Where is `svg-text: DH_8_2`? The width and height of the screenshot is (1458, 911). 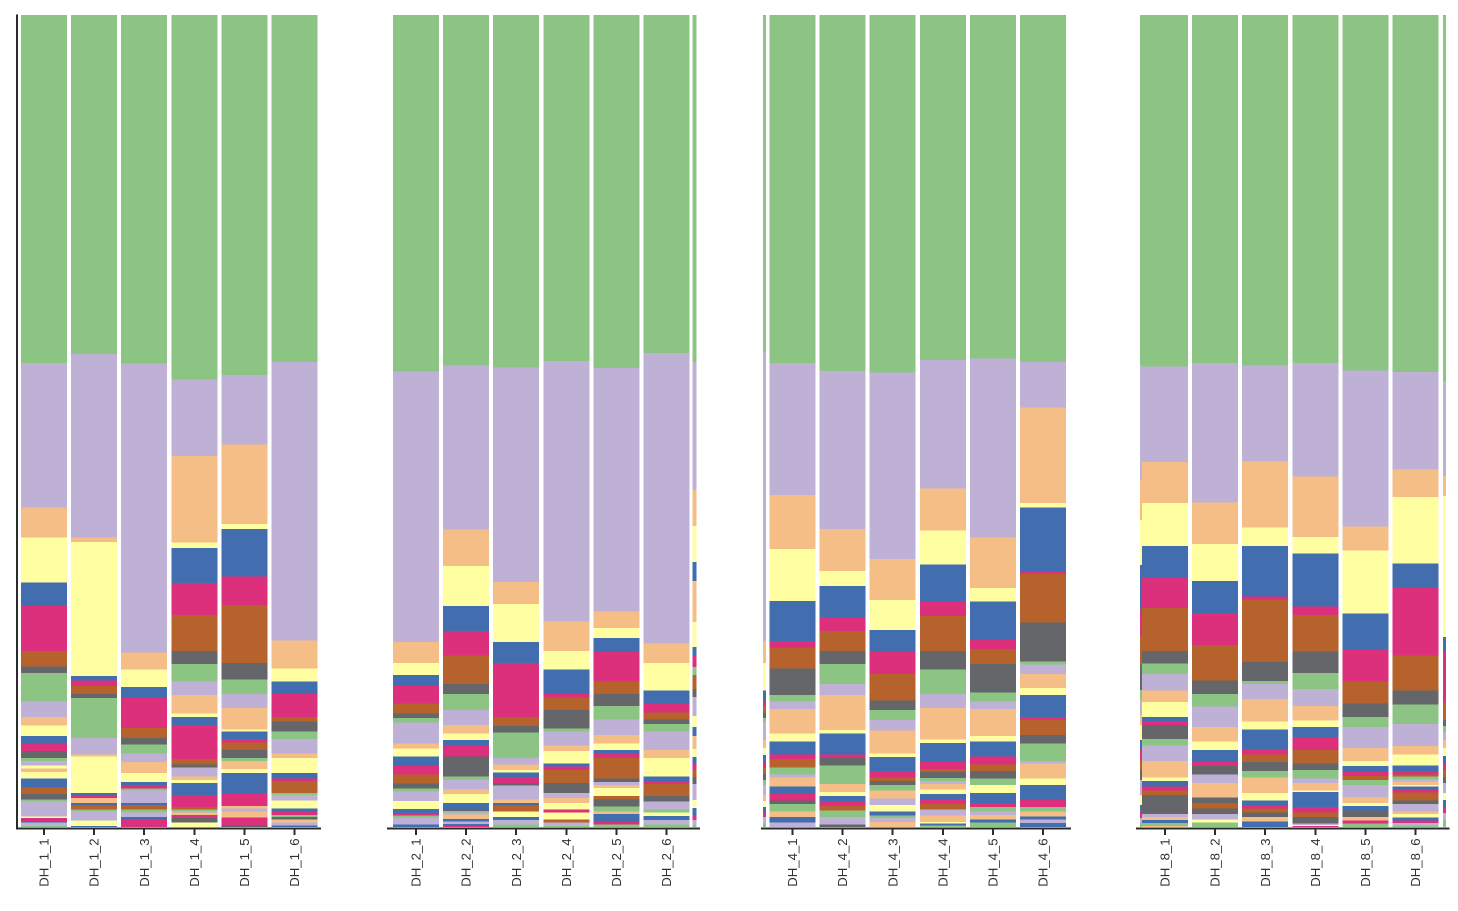
svg-text: DH_8_2 is located at coordinates (1215, 862).